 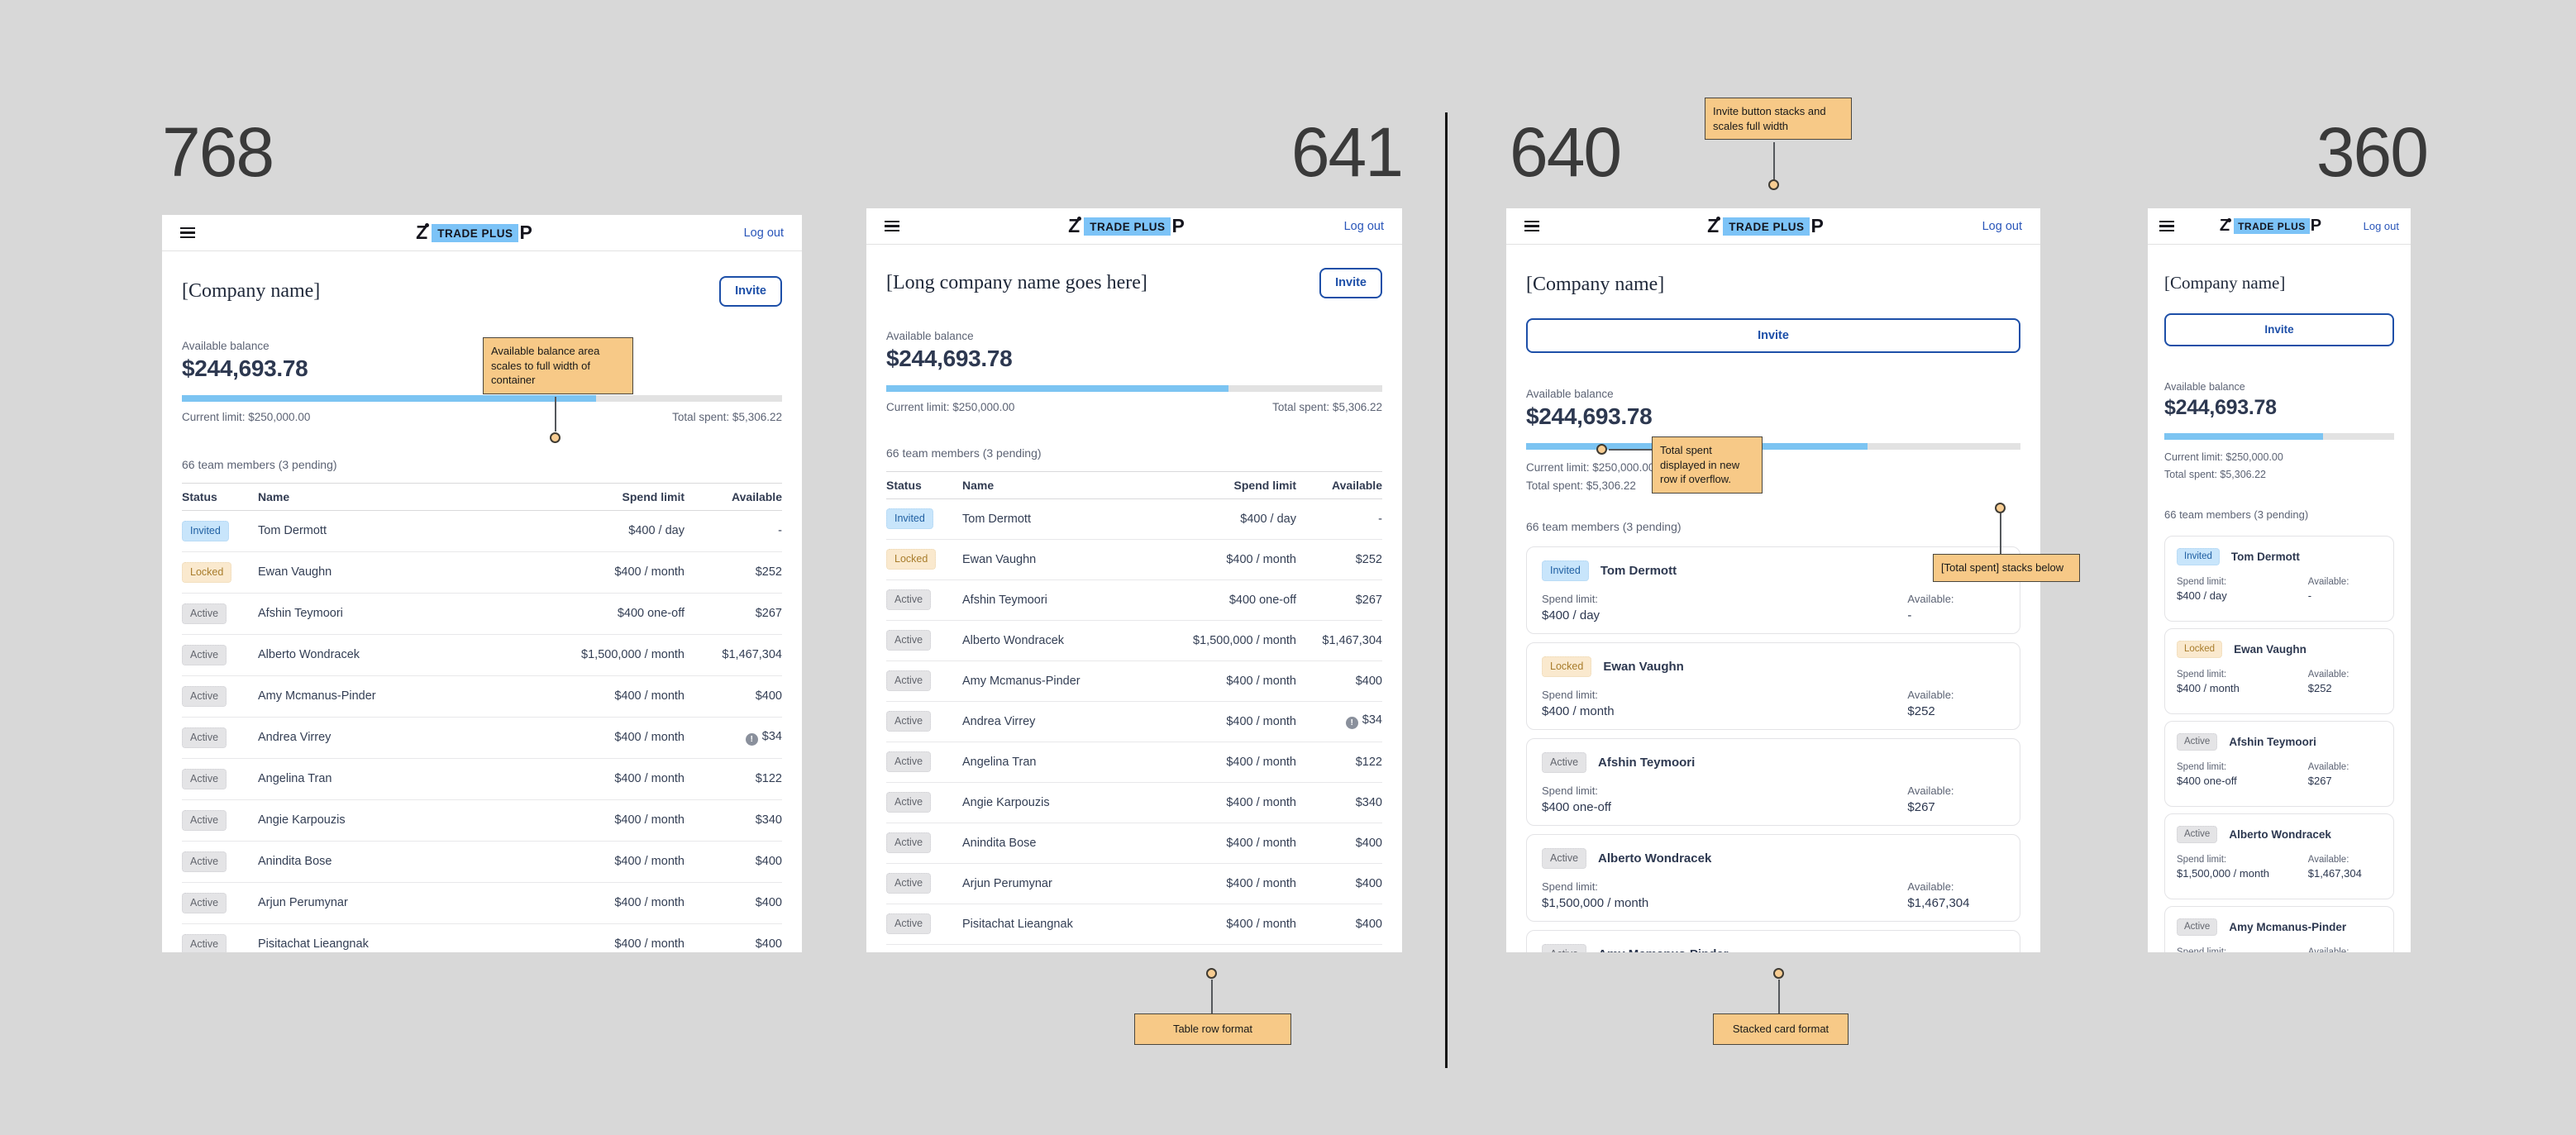 I want to click on status-badge-invited: Invited, so click(x=2198, y=556).